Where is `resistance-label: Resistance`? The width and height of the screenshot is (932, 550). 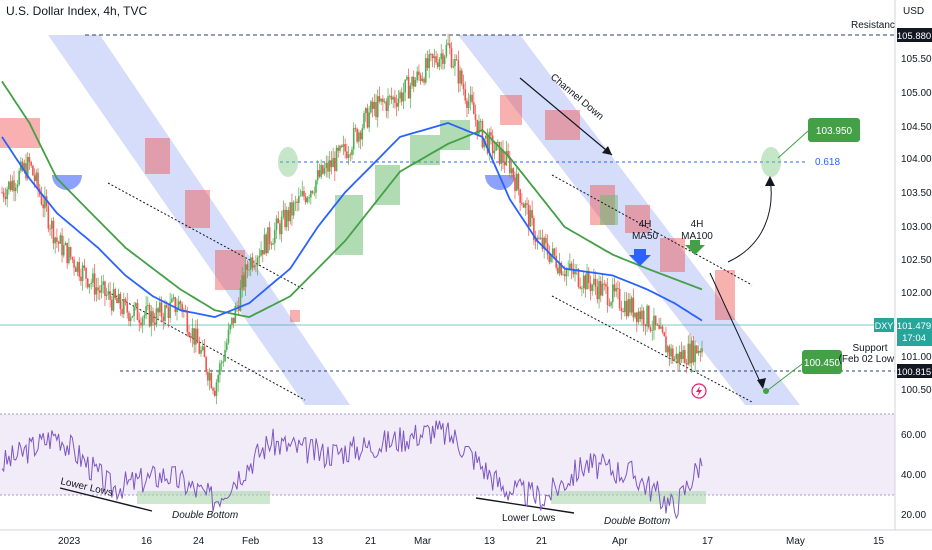 resistance-label: Resistance is located at coordinates (876, 25).